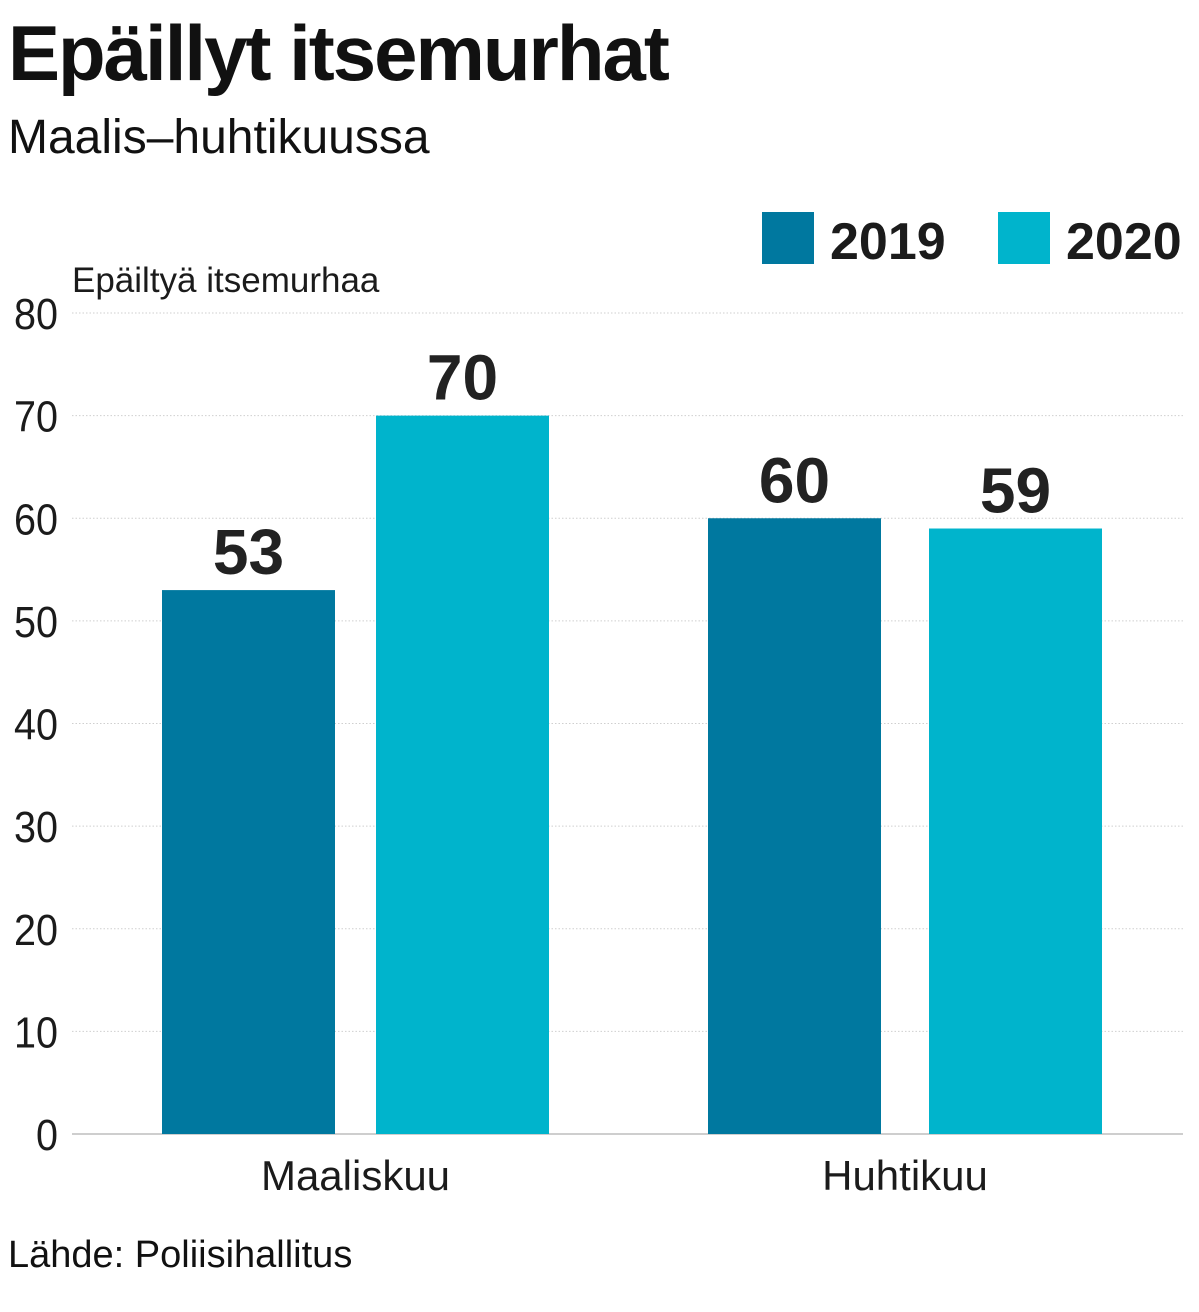  Describe the element at coordinates (1015, 491) in the screenshot. I see `data-label: 59` at that location.